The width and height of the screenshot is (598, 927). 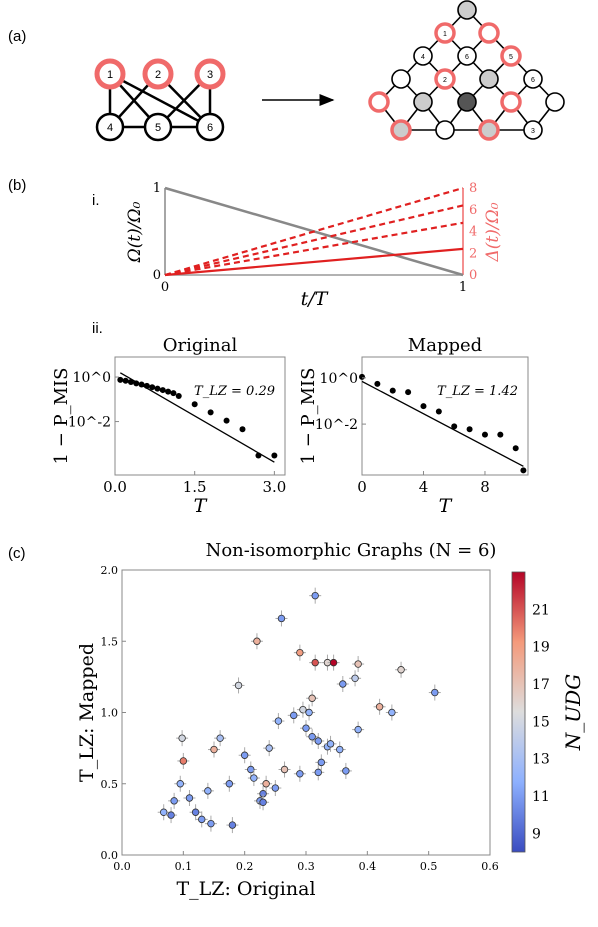 What do you see at coordinates (201, 506) in the screenshot?
I see `x-axis-label: T` at bounding box center [201, 506].